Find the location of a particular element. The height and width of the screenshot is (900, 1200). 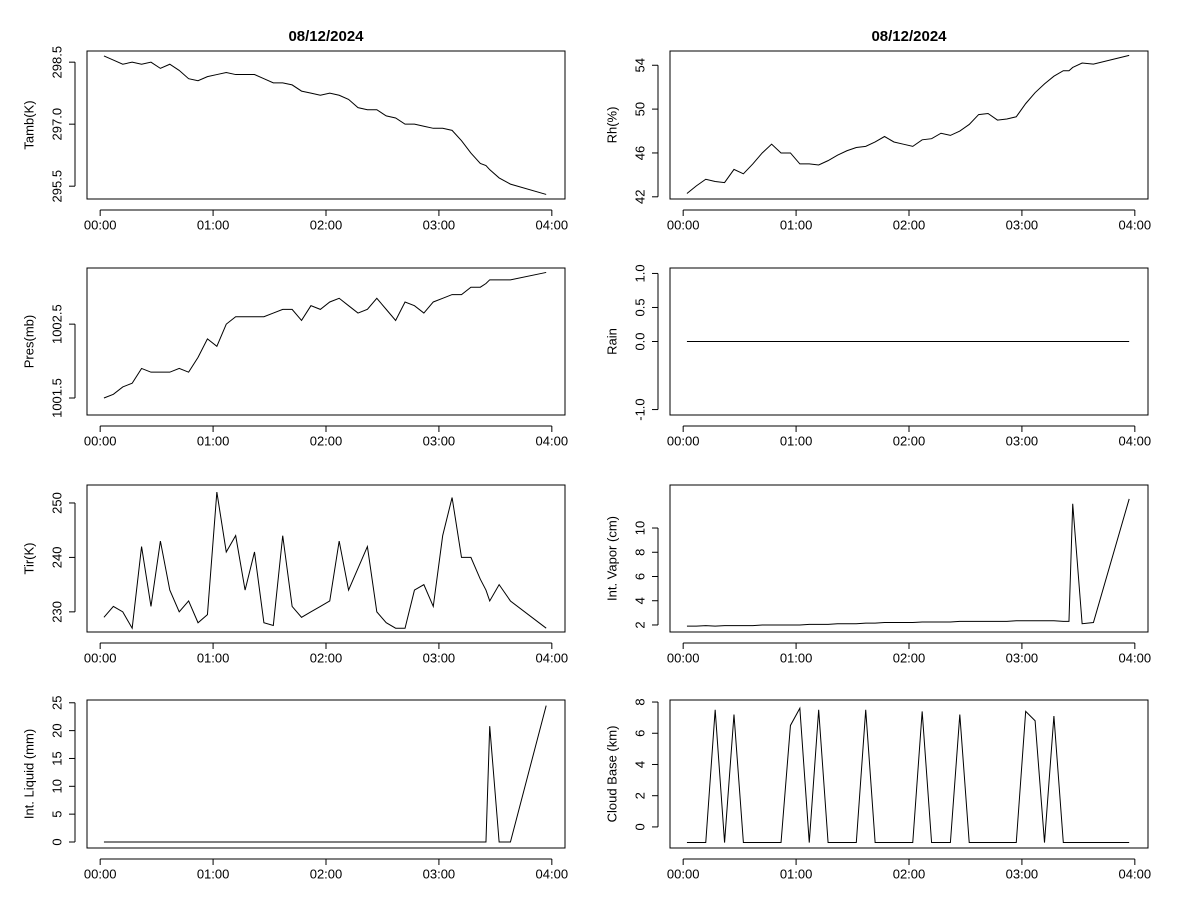

y-tick-label: 46 is located at coordinates (639, 153).